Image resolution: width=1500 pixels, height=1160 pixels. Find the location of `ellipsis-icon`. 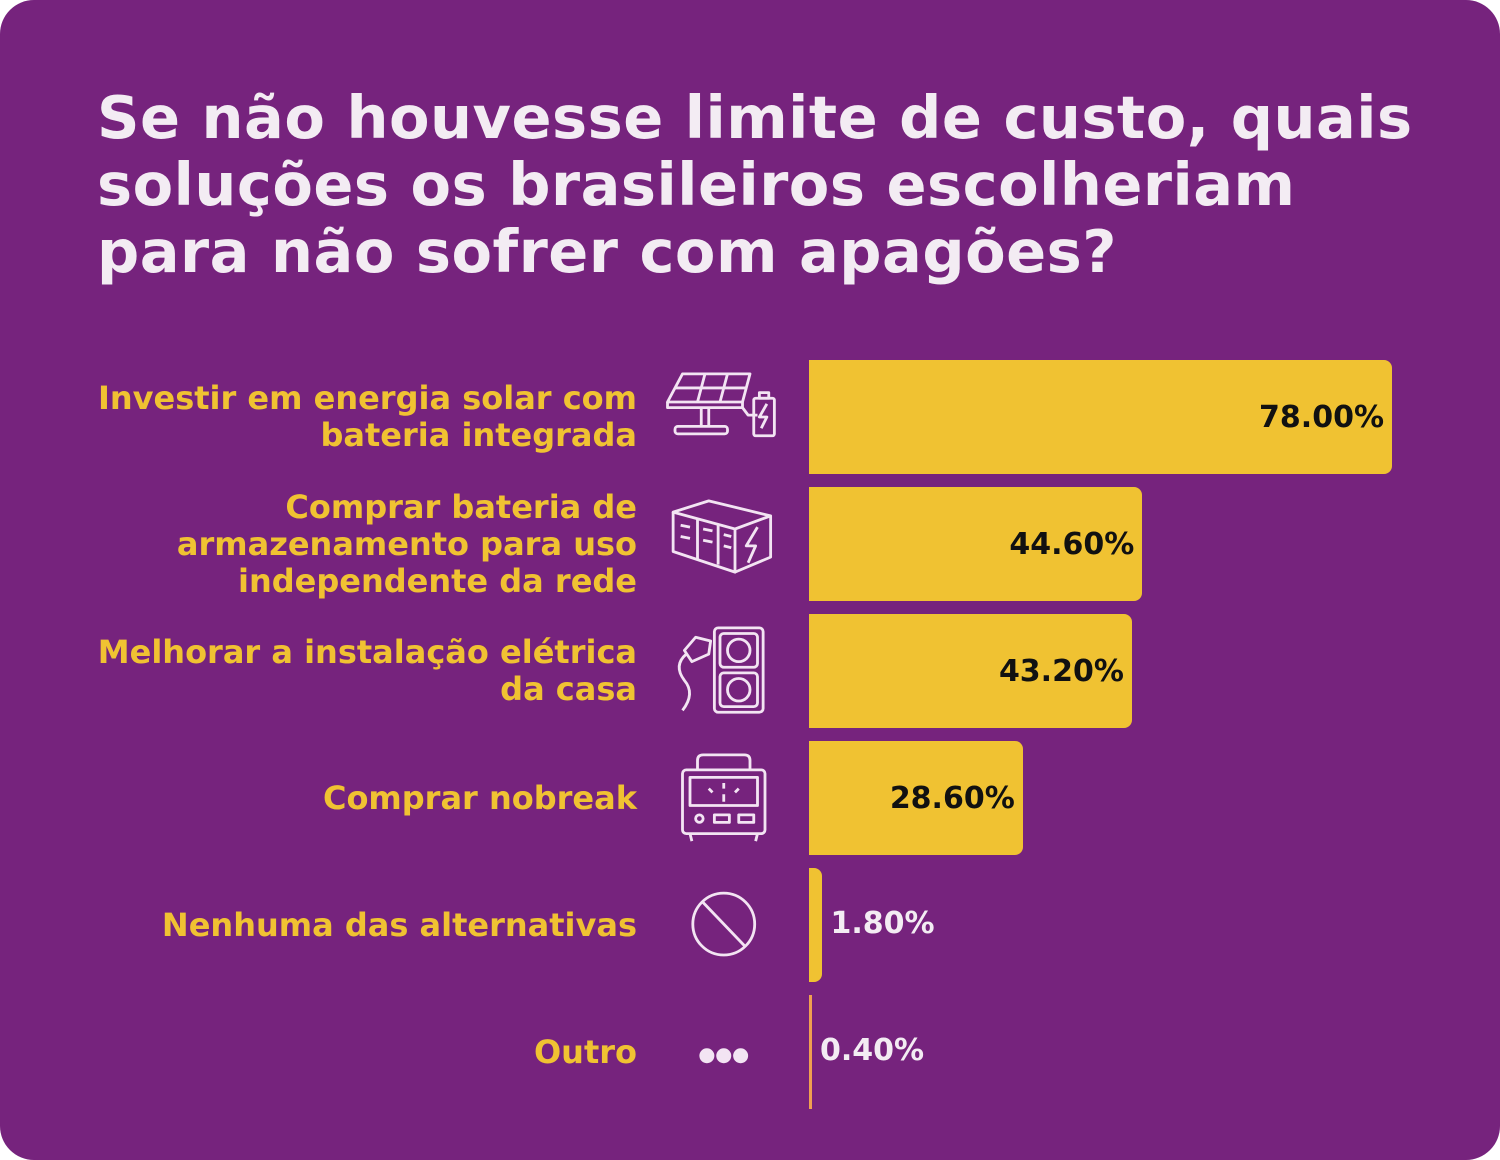

ellipsis-icon is located at coordinates (724, 1056).